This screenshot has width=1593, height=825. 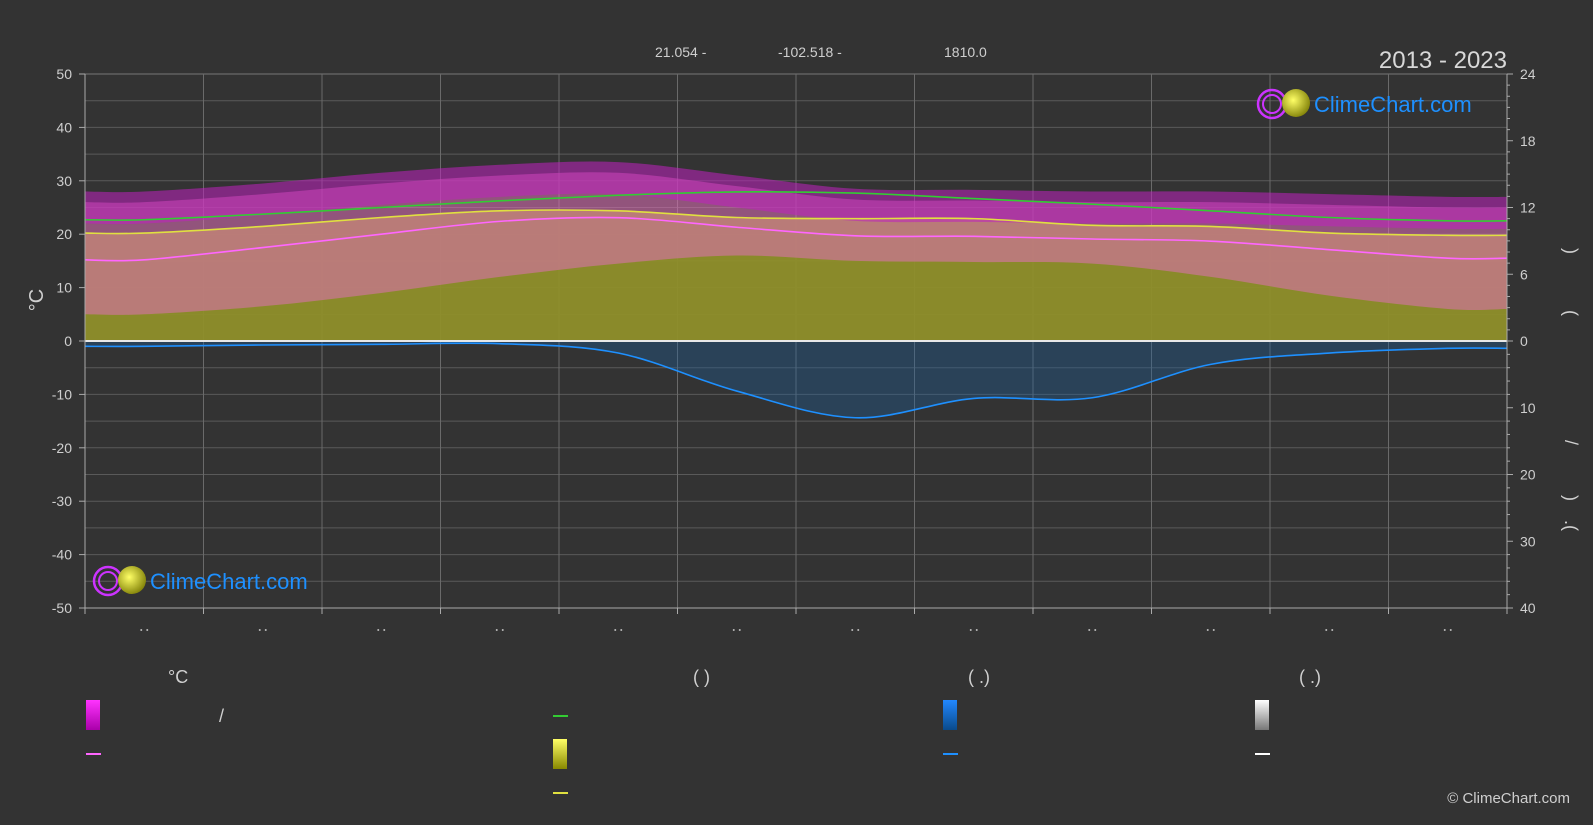 What do you see at coordinates (965, 52) in the screenshot?
I see `elevation: 1810.0` at bounding box center [965, 52].